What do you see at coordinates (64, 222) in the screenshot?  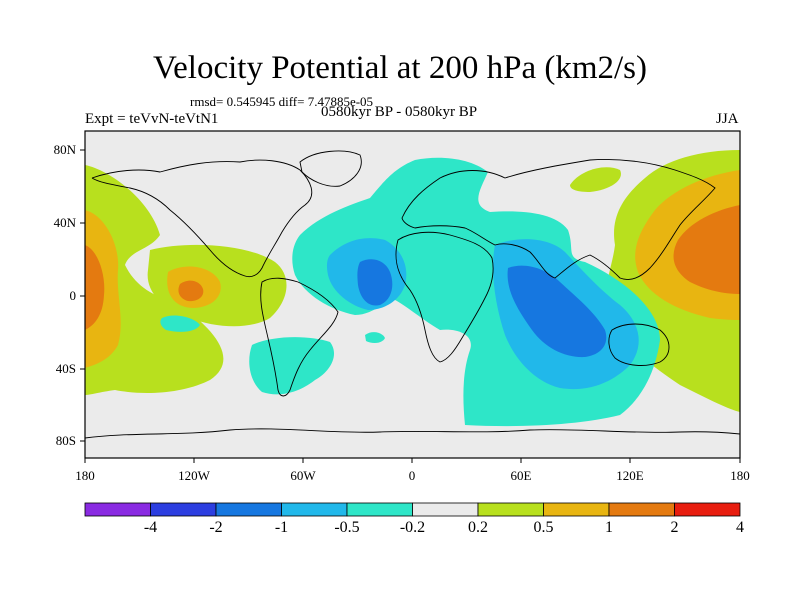 I see `lat-label-40n: 40N` at bounding box center [64, 222].